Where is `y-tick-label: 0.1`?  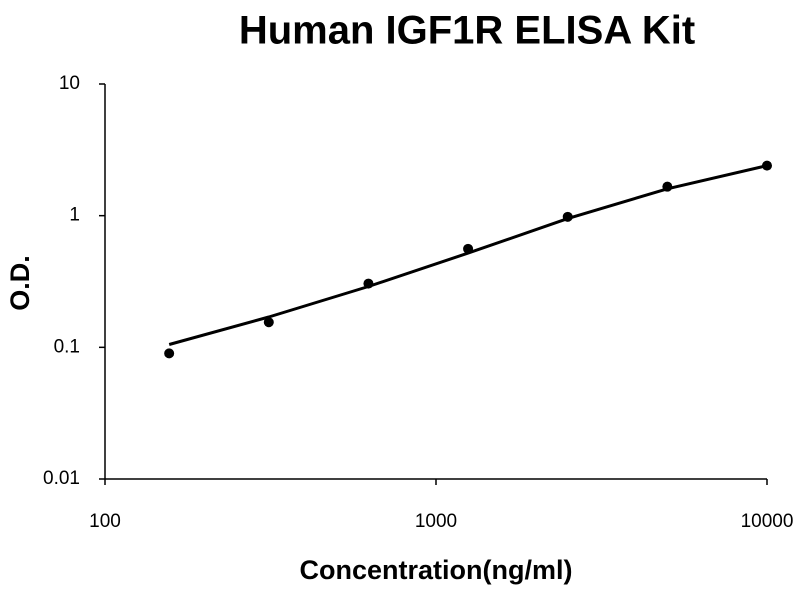
y-tick-label: 0.1 is located at coordinates (67, 346).